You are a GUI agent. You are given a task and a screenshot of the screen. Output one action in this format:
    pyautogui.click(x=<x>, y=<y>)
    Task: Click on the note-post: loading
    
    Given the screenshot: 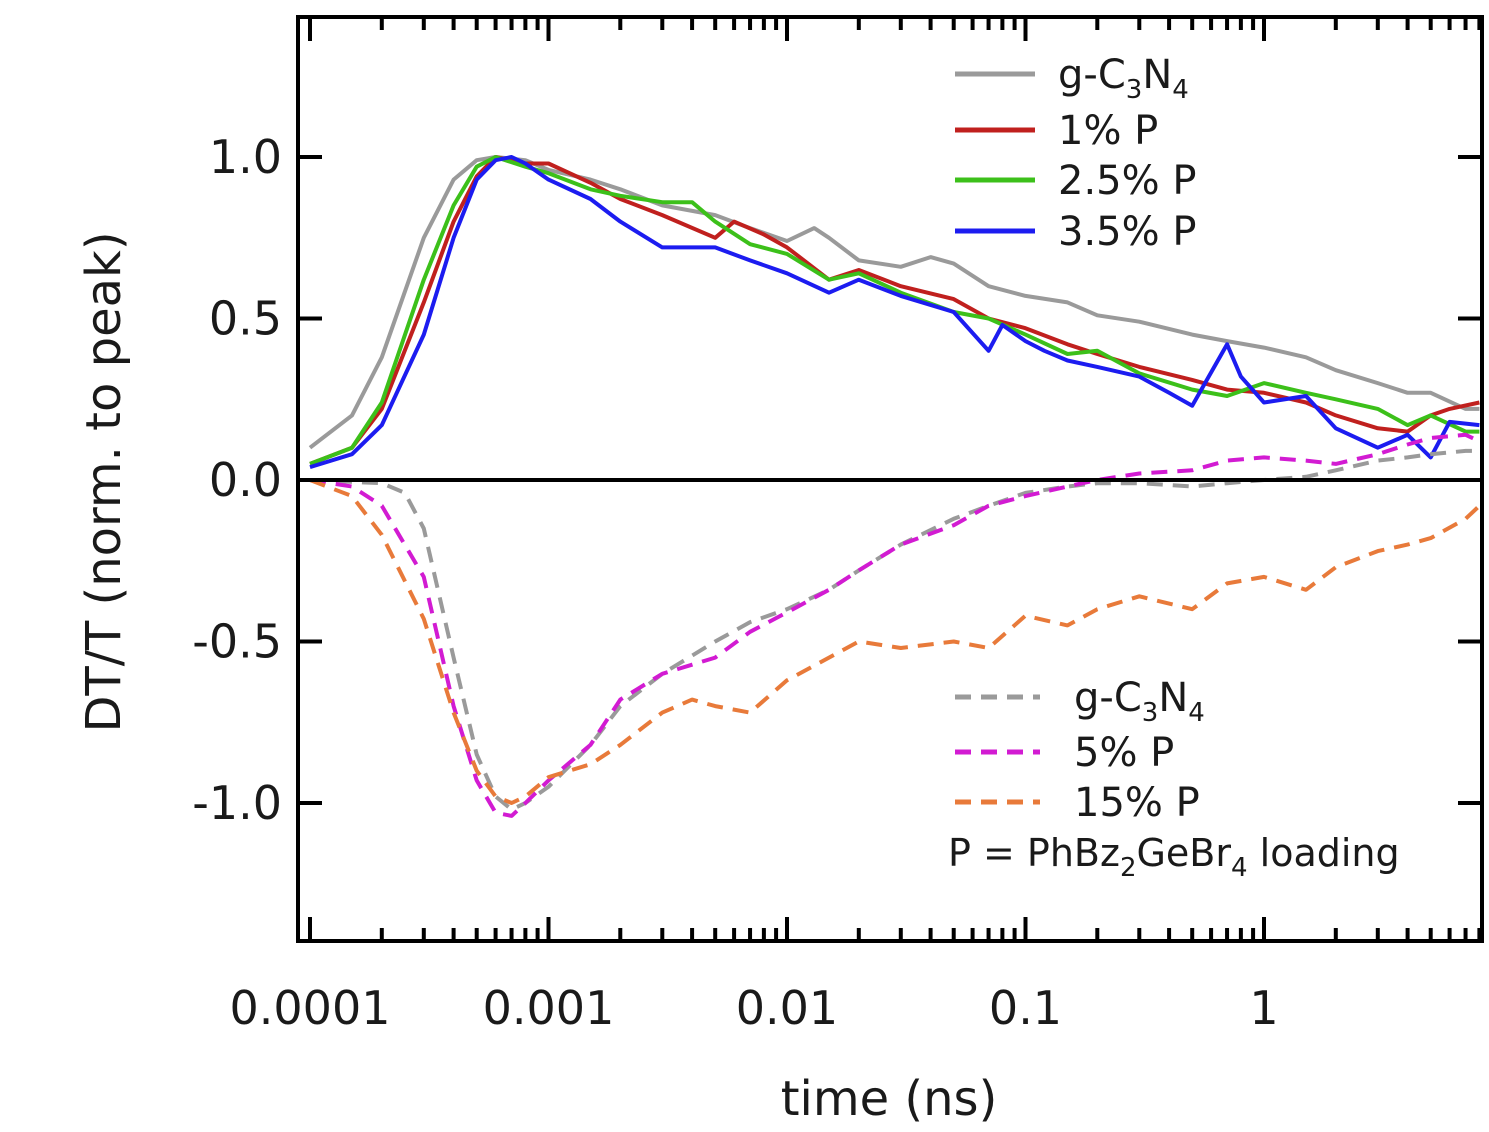 What is the action you would take?
    pyautogui.click(x=1324, y=853)
    